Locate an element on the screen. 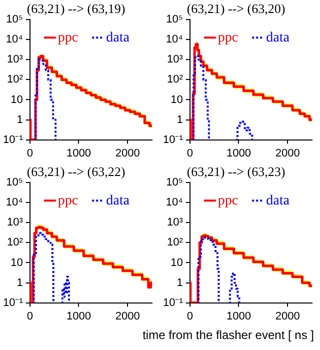 This screenshot has width=320, height=350. chart-title: (63,21) --> (63,22) is located at coordinates (76, 172).